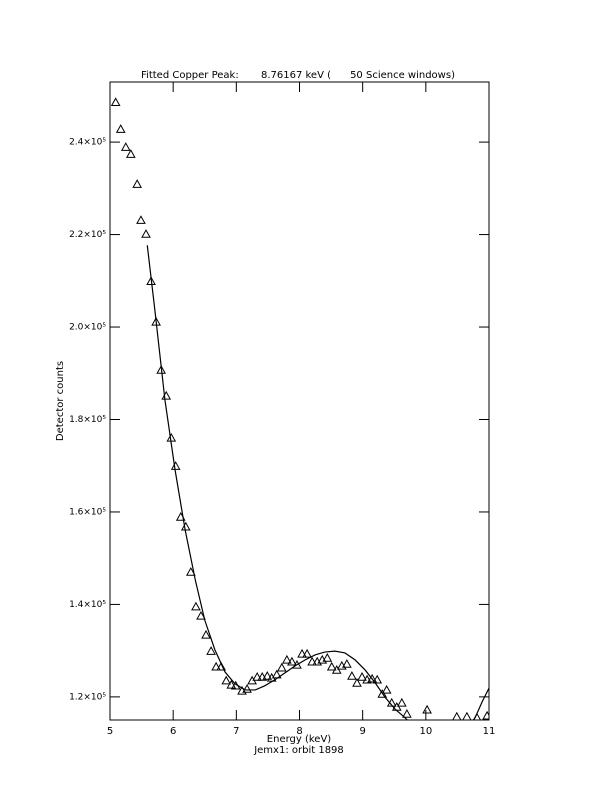 The image size is (612, 796). I want to click on y-tick-label: 2.0×10⁵, so click(87, 328).